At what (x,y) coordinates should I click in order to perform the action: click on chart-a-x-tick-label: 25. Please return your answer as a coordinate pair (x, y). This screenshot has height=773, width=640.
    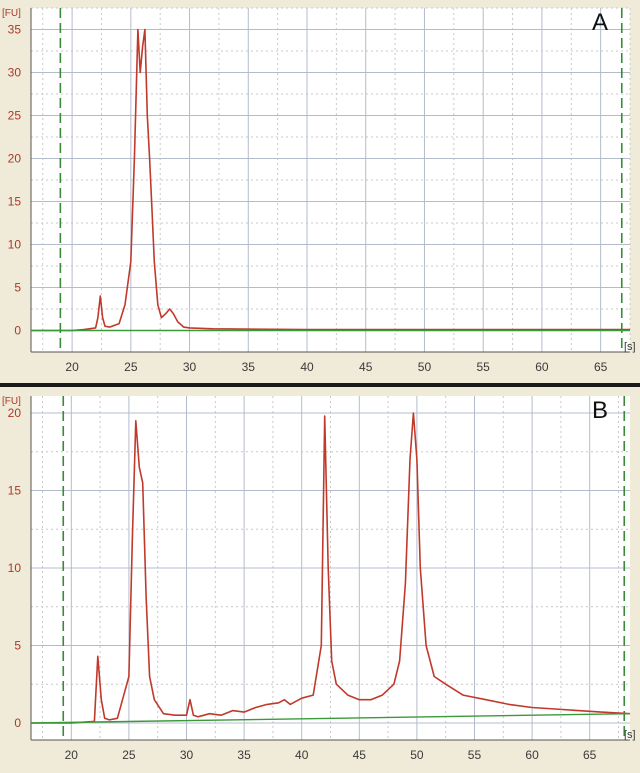
    Looking at the image, I should click on (131, 367).